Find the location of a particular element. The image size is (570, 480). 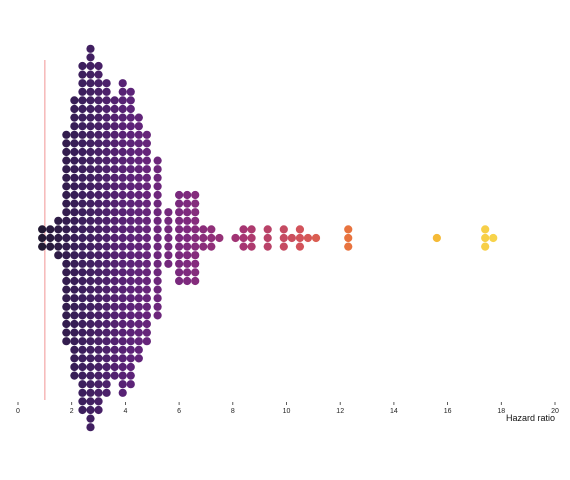

x-tick-label: 20 is located at coordinates (555, 411).